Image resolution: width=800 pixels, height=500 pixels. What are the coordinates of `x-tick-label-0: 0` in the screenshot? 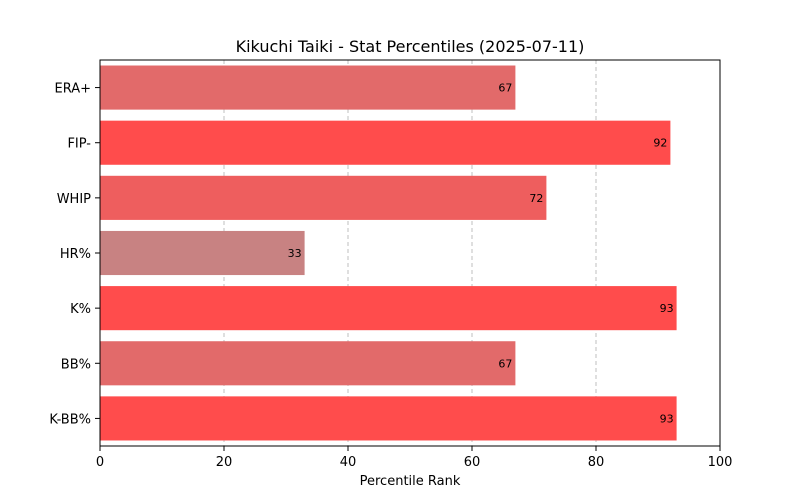 It's located at (100, 462).